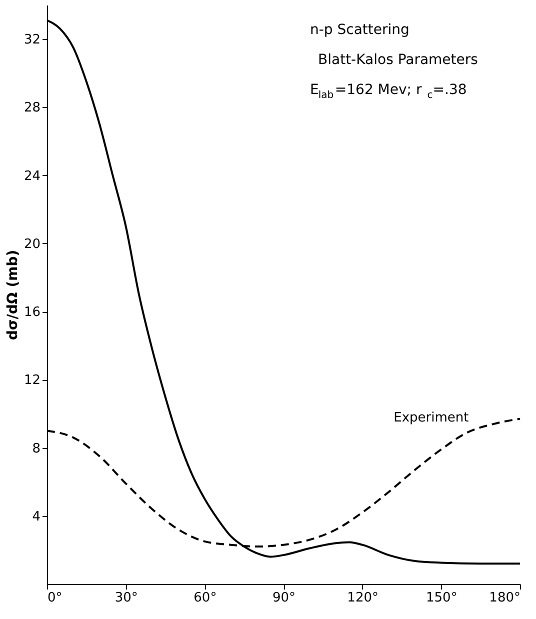 Image resolution: width=536 pixels, height=619 pixels. What do you see at coordinates (205, 598) in the screenshot?
I see `x-tick-label: 60°` at bounding box center [205, 598].